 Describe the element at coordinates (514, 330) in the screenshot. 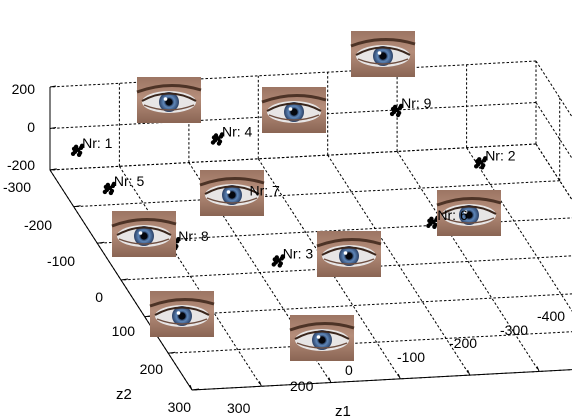

I see `x-tick-label: -300` at that location.